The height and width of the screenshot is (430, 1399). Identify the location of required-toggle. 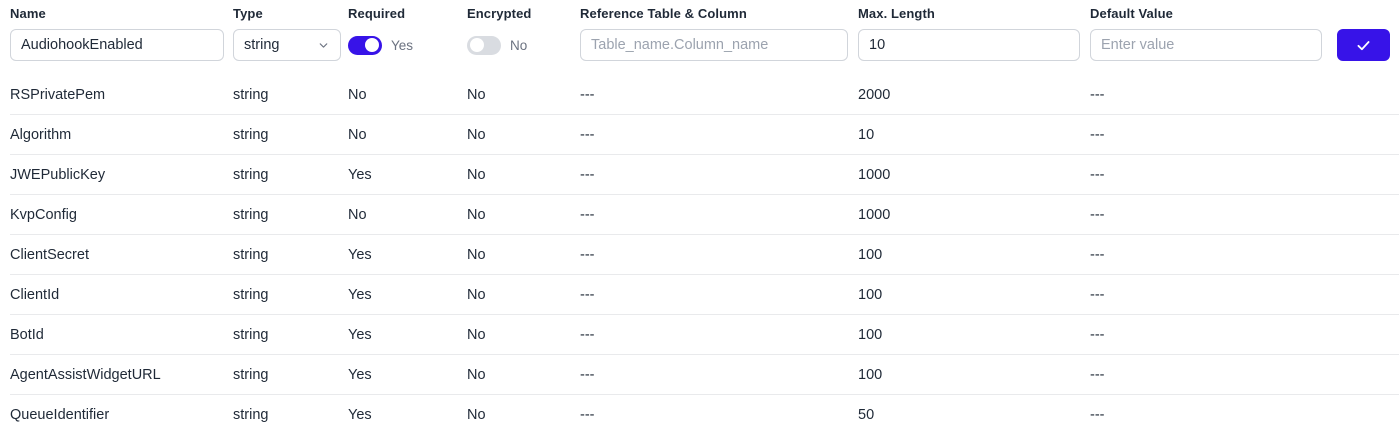
(365, 45).